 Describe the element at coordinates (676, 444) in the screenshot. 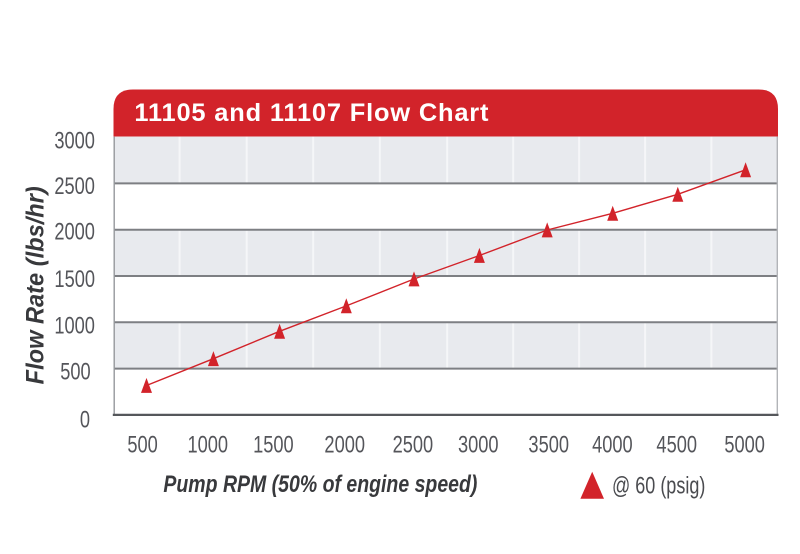

I see `svg-text: 4500` at that location.